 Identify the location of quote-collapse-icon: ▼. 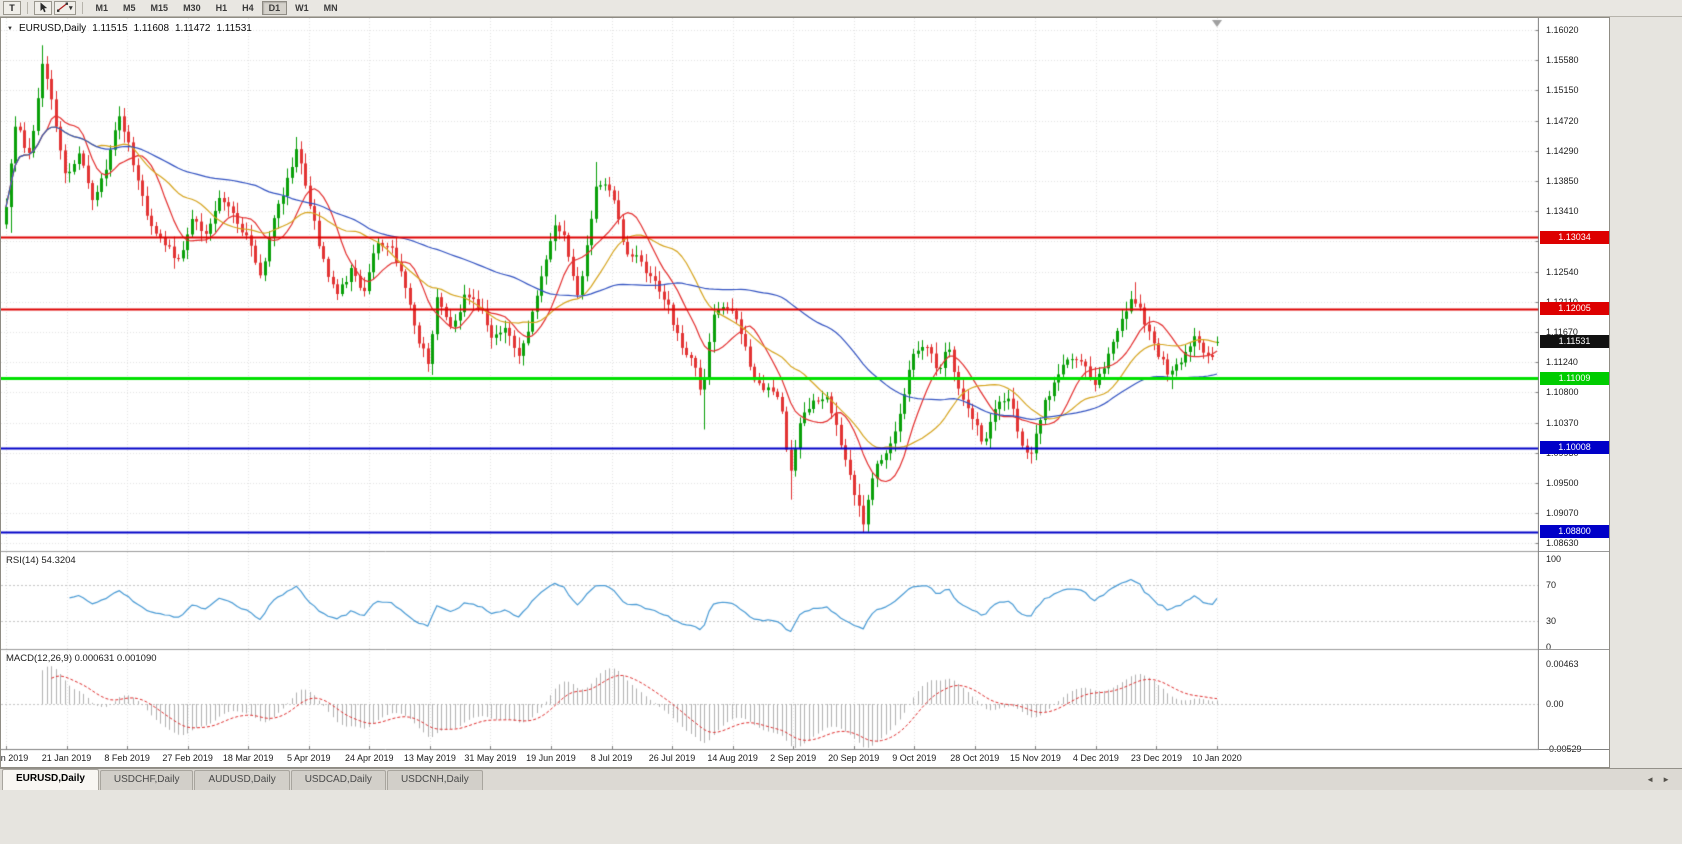
(10, 28).